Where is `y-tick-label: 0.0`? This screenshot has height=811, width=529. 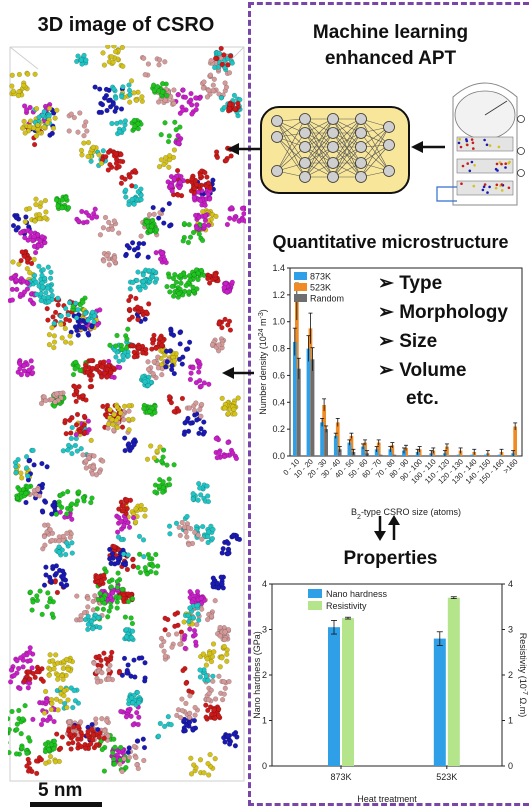
y-tick-label: 0.0 is located at coordinates (278, 456).